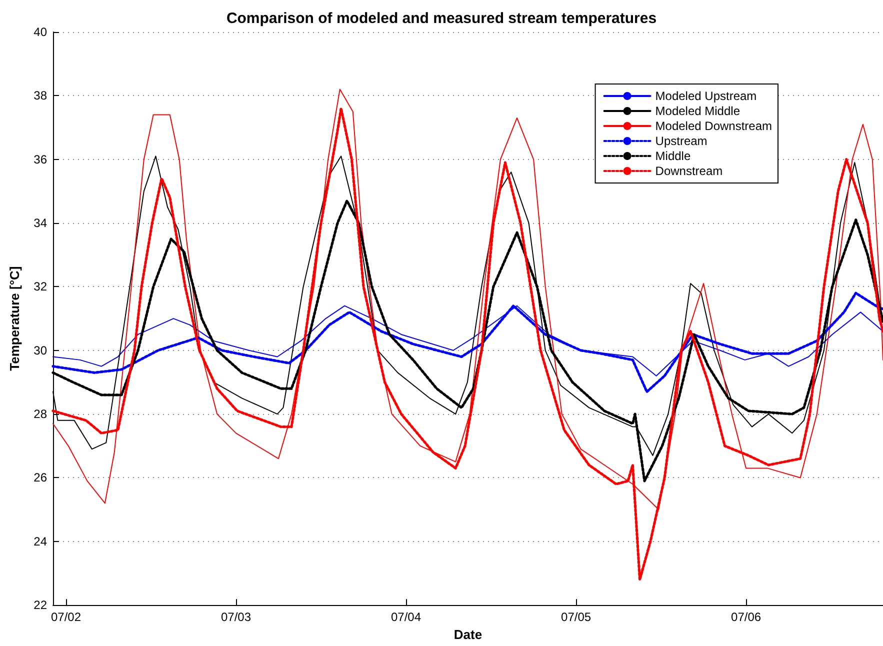 The image size is (883, 646). I want to click on y-tick-label: 34, so click(41, 223).